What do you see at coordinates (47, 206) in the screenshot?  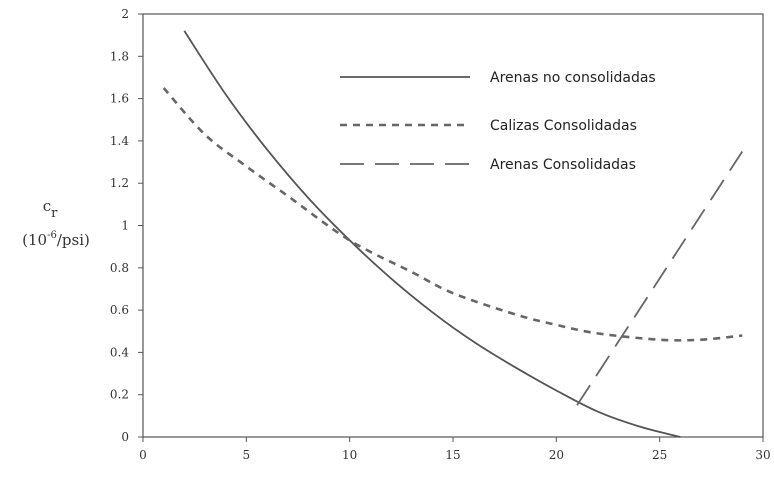 I see `y-axis-label-symbol-text: c` at bounding box center [47, 206].